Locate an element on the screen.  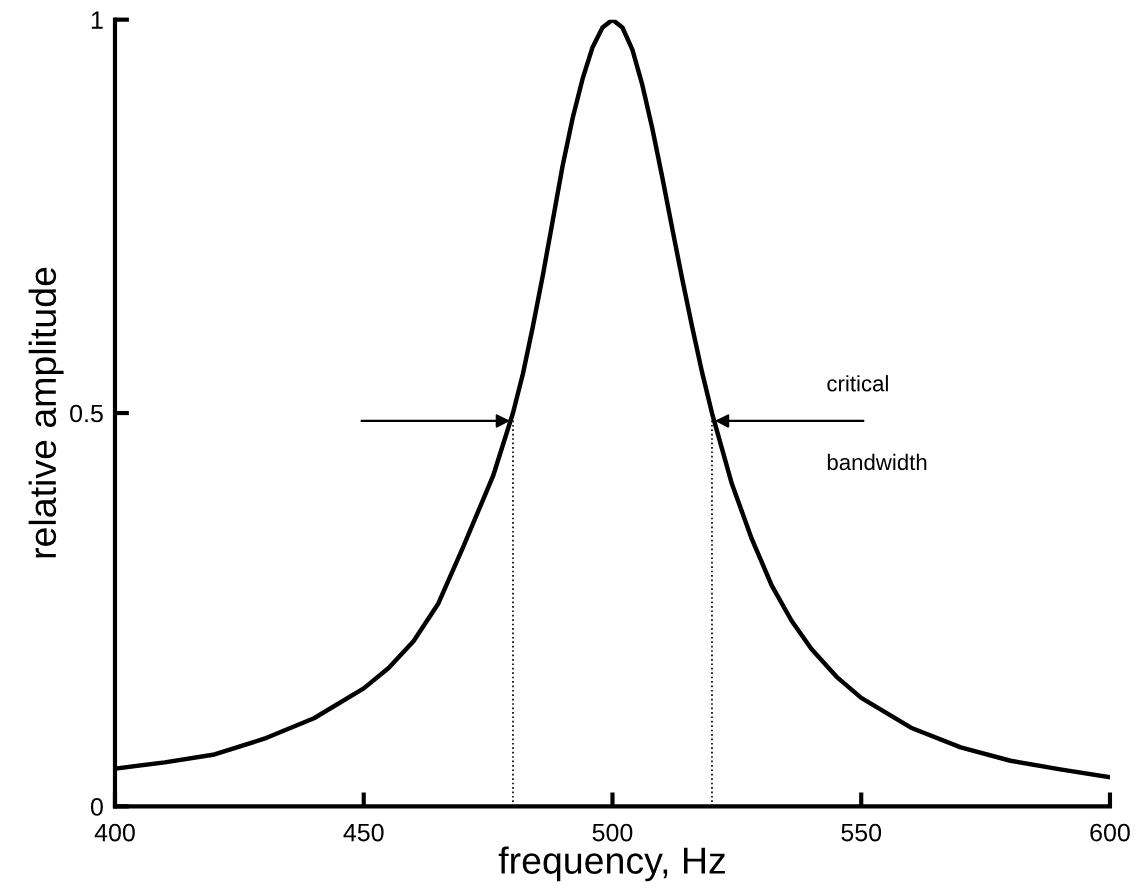
y-tick-label: 1 is located at coordinates (97, 20).